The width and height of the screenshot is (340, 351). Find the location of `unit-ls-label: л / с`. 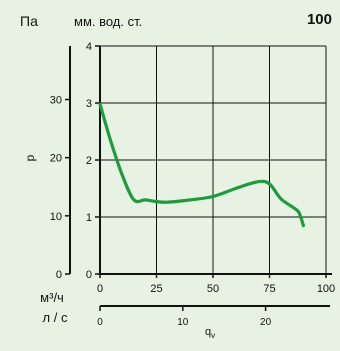

unit-ls-label: л / с is located at coordinates (55, 317).